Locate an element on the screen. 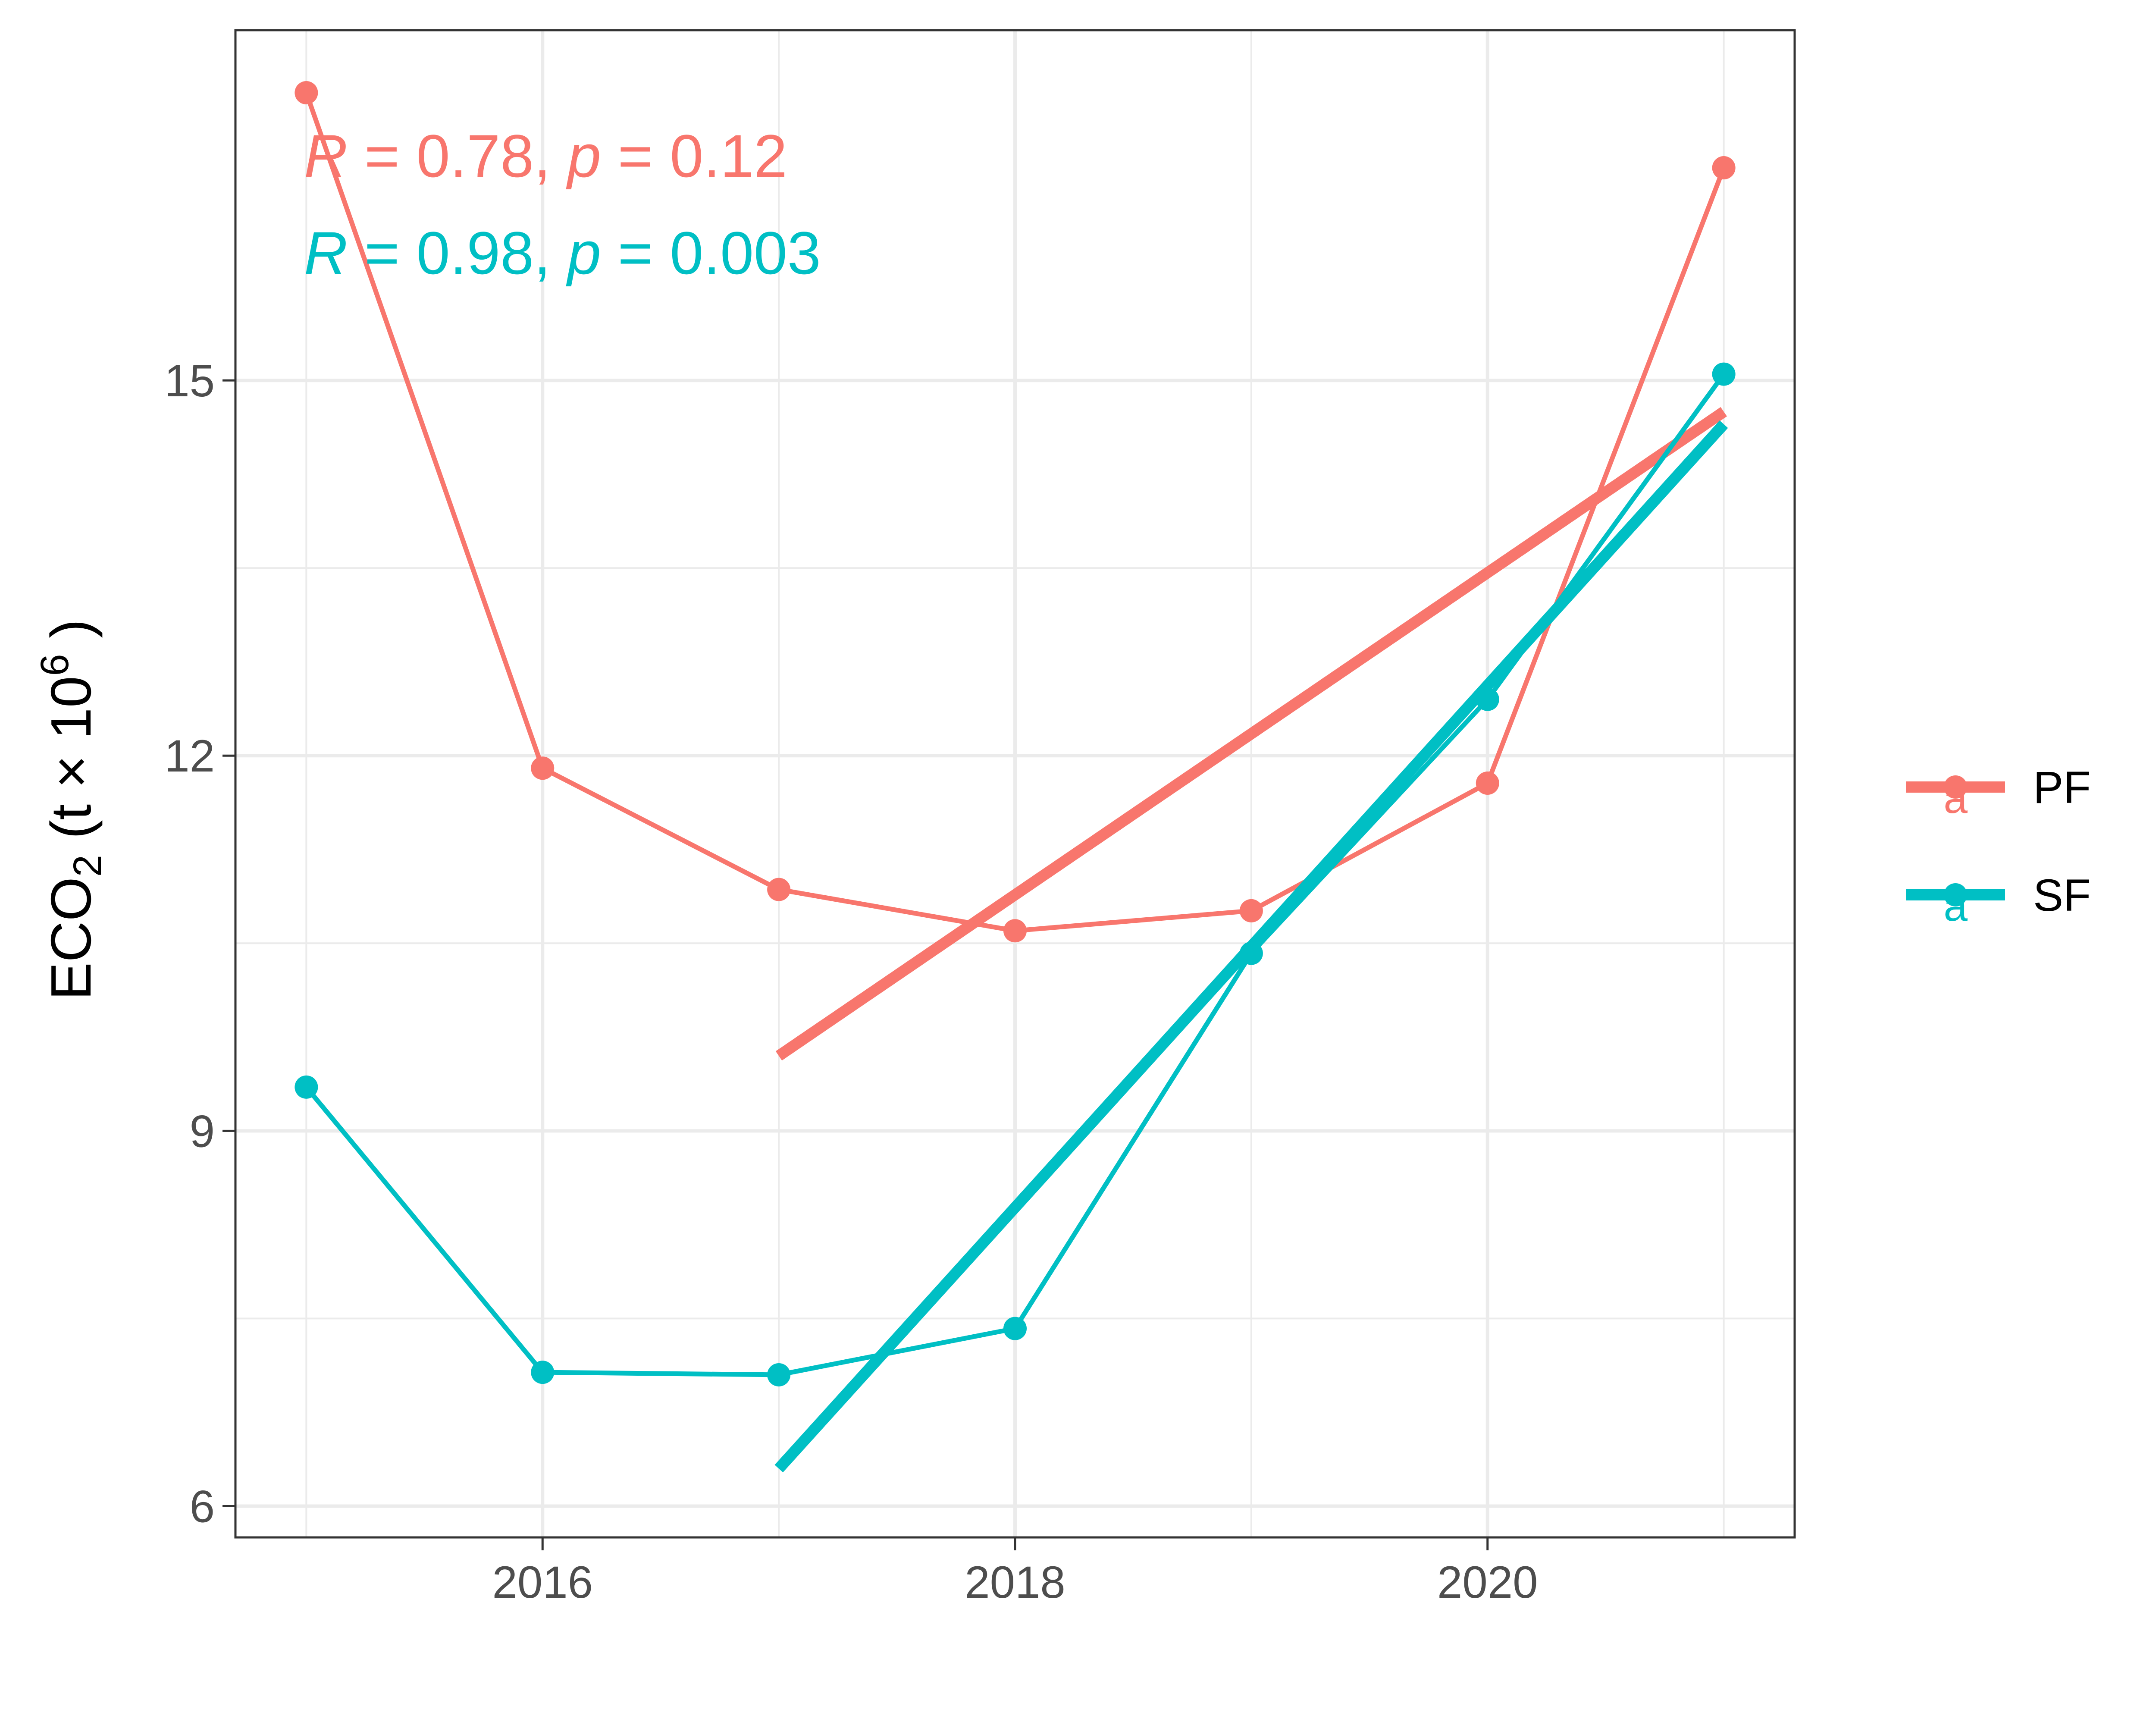 This screenshot has height=1725, width=2156. correlation-annotation-pf: R = 0.78, p = 0.12 is located at coordinates (545, 156).